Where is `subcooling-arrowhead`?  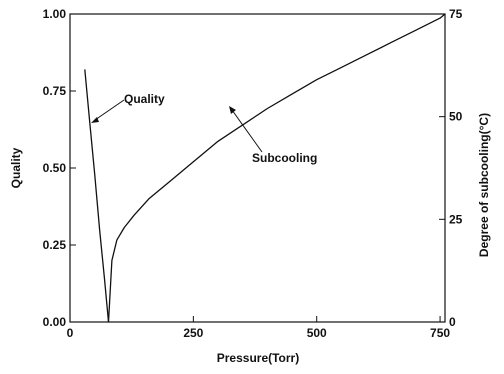
subcooling-arrowhead is located at coordinates (232, 110).